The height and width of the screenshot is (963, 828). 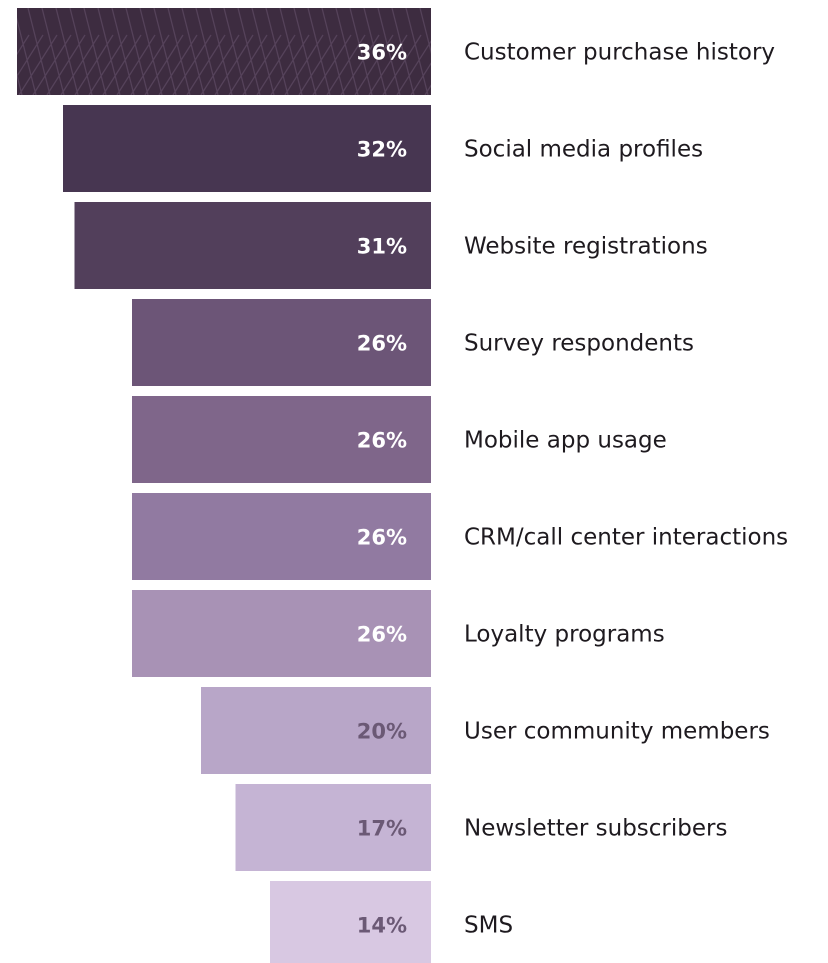 What do you see at coordinates (488, 926) in the screenshot?
I see `category-label: SMS` at bounding box center [488, 926].